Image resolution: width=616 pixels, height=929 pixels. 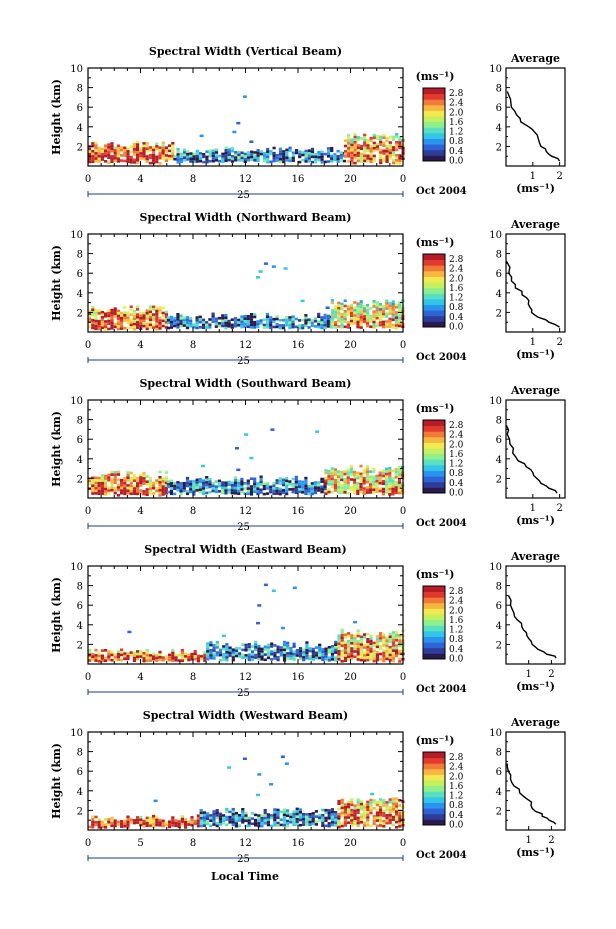 I want to click on colorbar-swatch, so click(x=434, y=445).